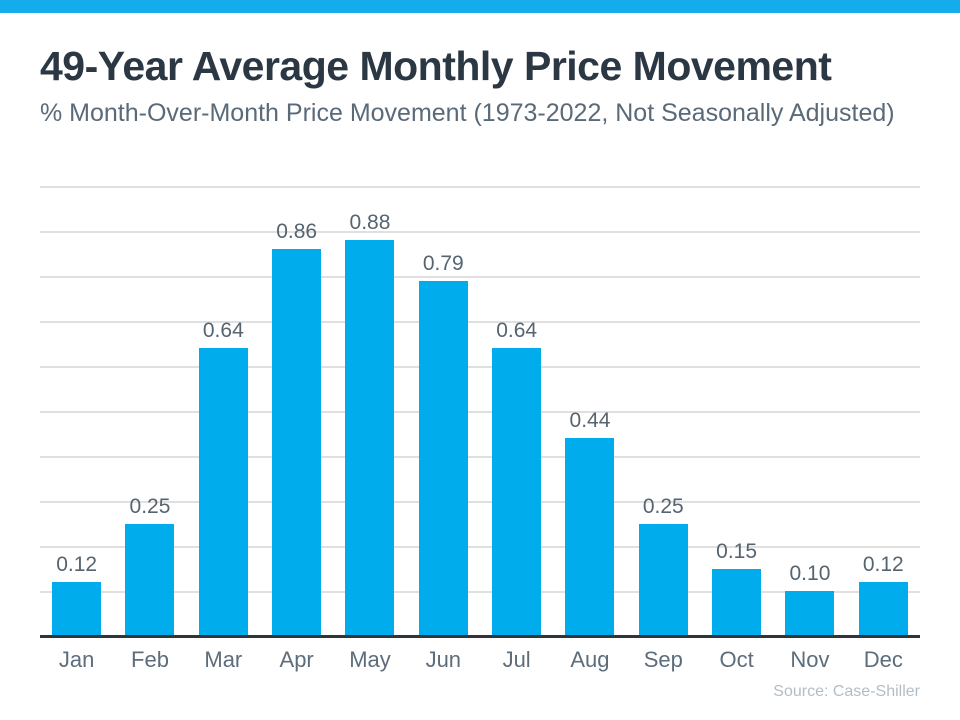  I want to click on bar-feb, so click(150, 579).